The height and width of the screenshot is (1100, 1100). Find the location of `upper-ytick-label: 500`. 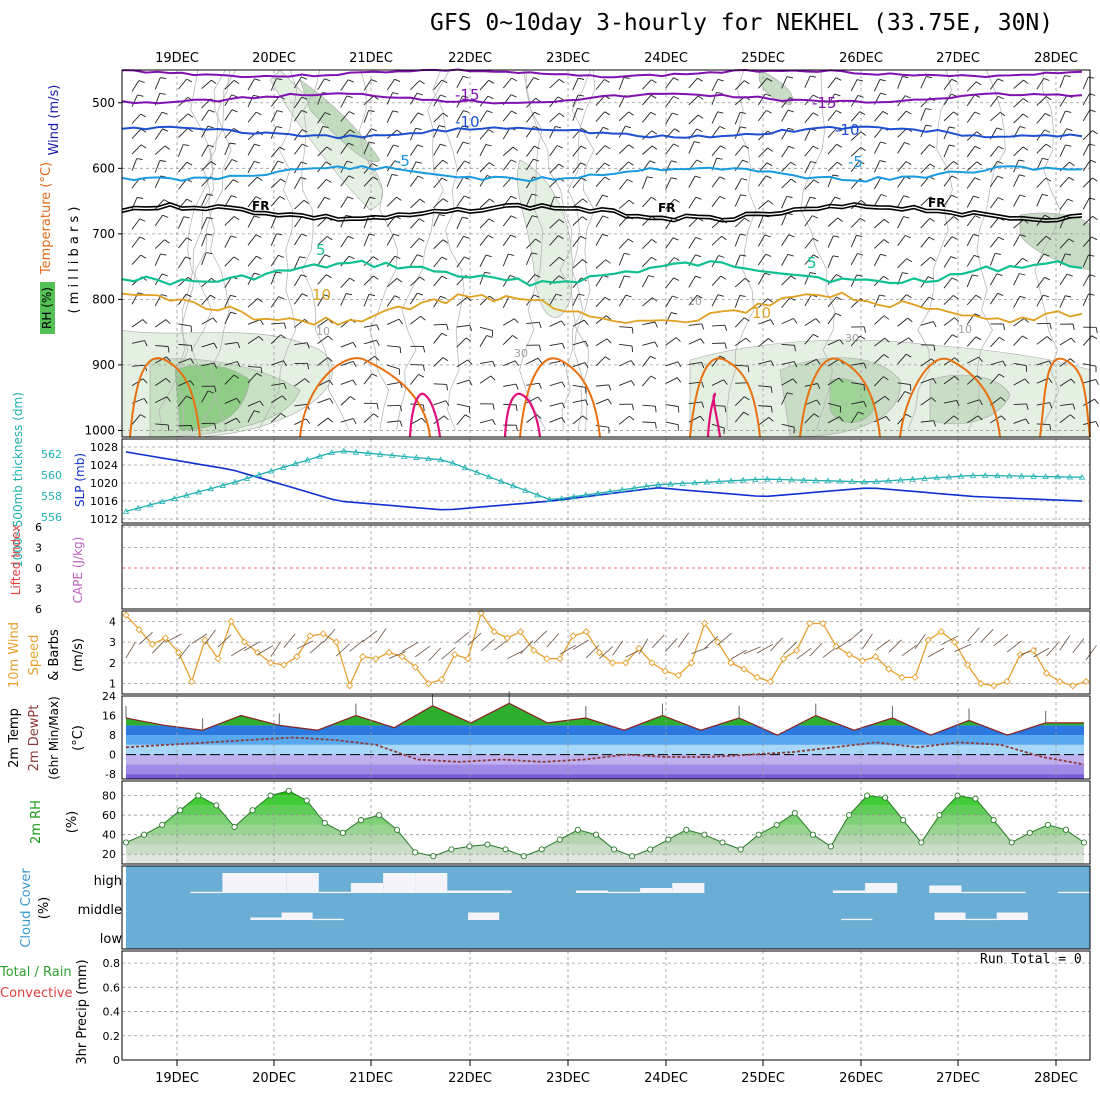

upper-ytick-label: 500 is located at coordinates (103, 103).